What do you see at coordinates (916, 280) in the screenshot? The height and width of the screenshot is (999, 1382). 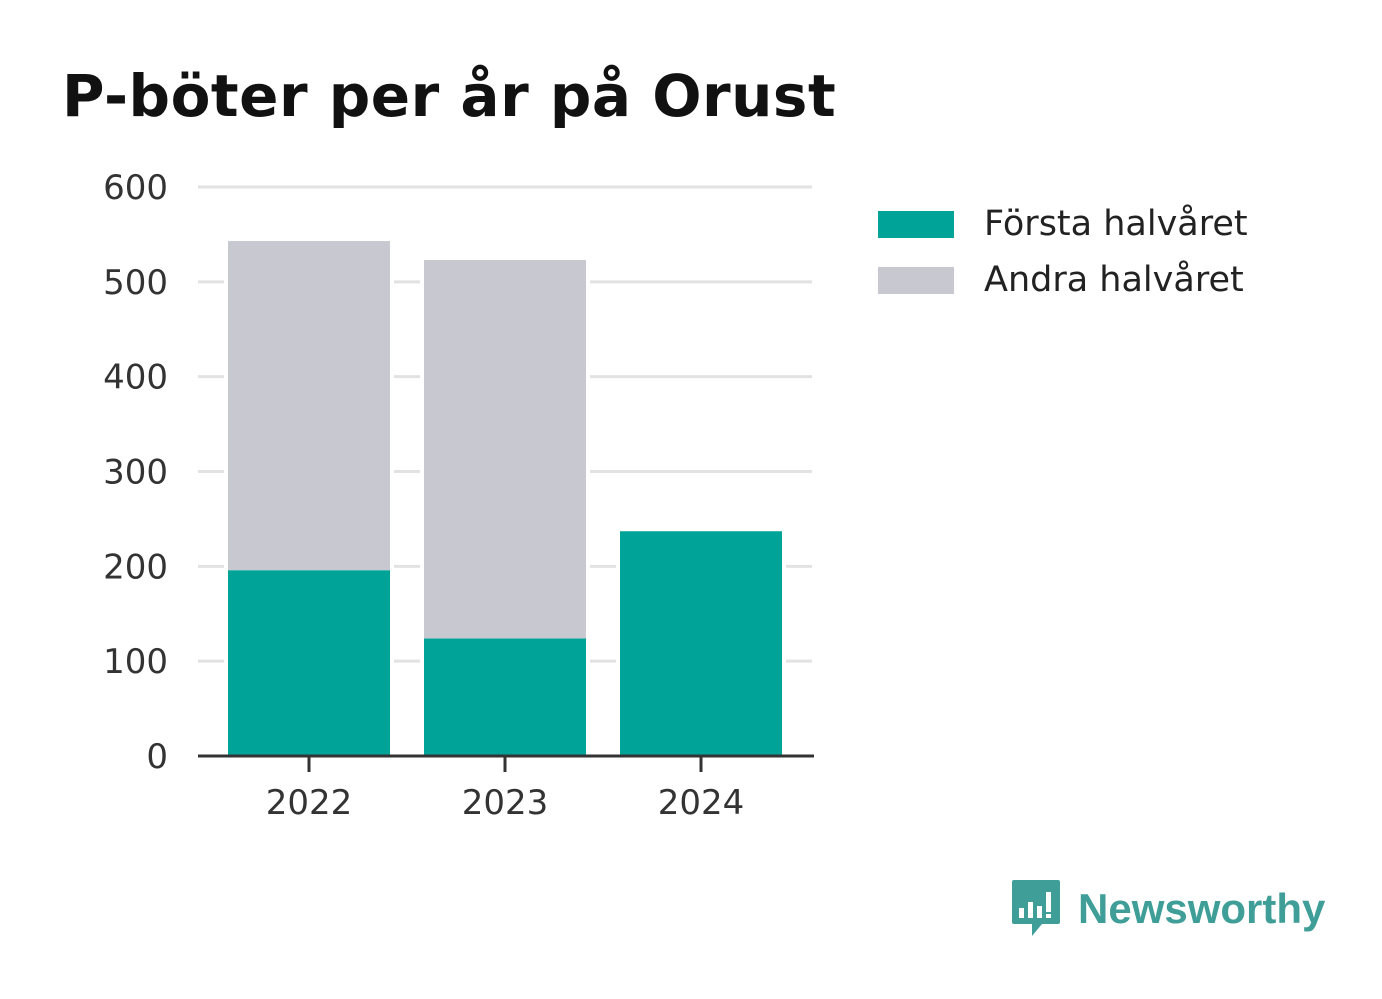 I see `legend-swatch-grey-icon` at bounding box center [916, 280].